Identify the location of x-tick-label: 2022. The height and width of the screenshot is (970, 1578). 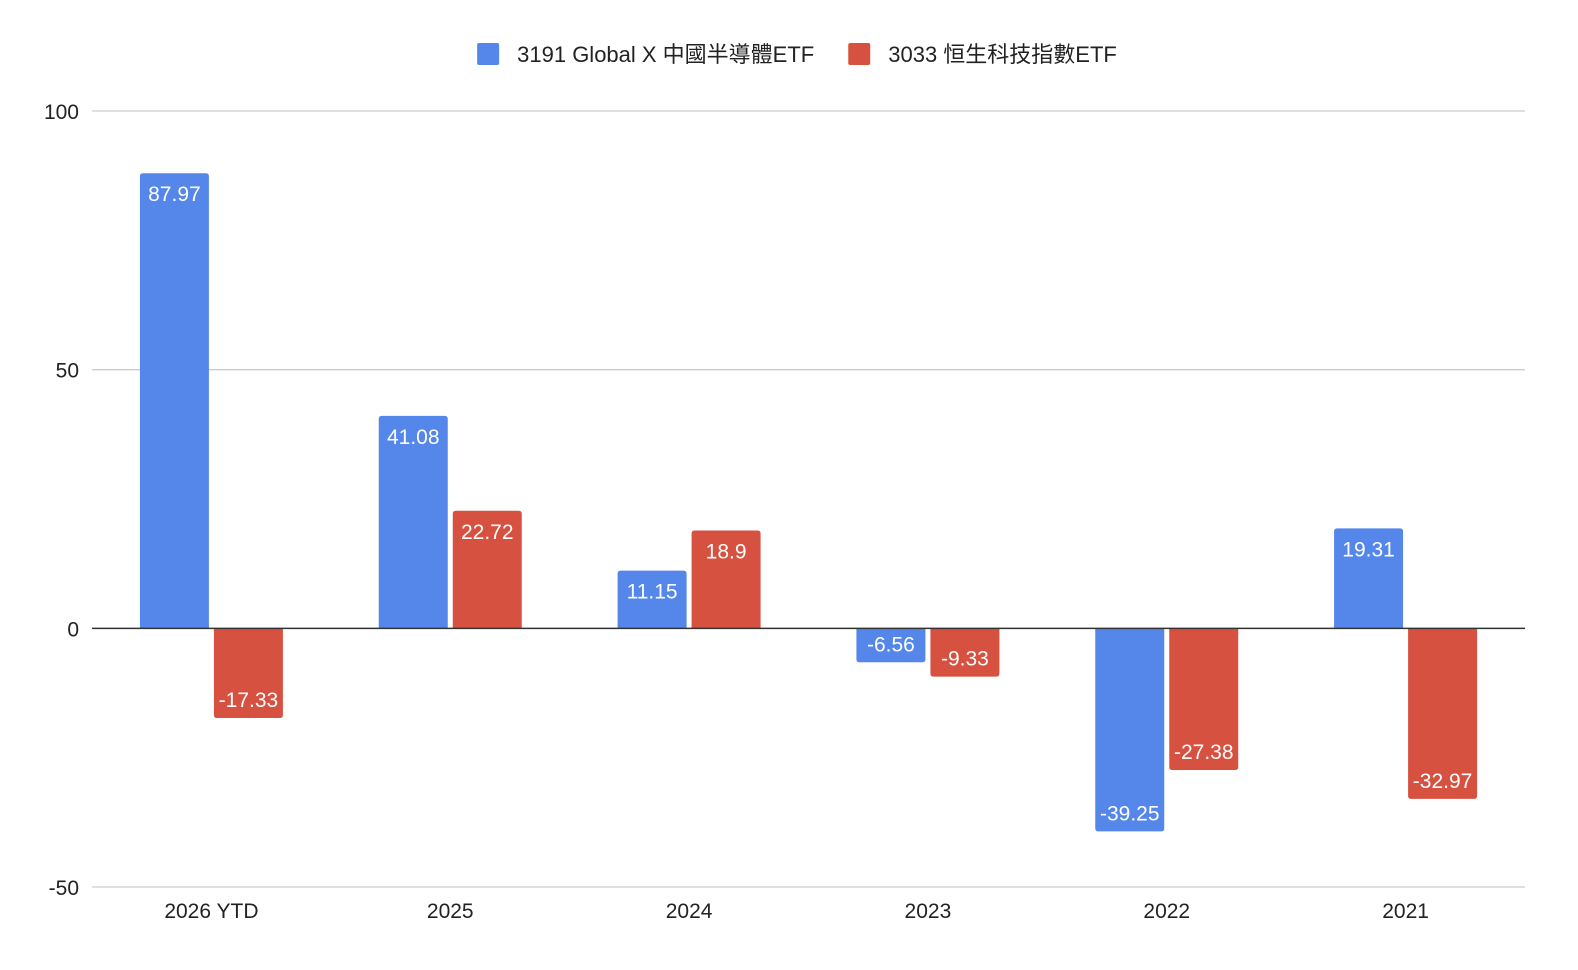
(1166, 911).